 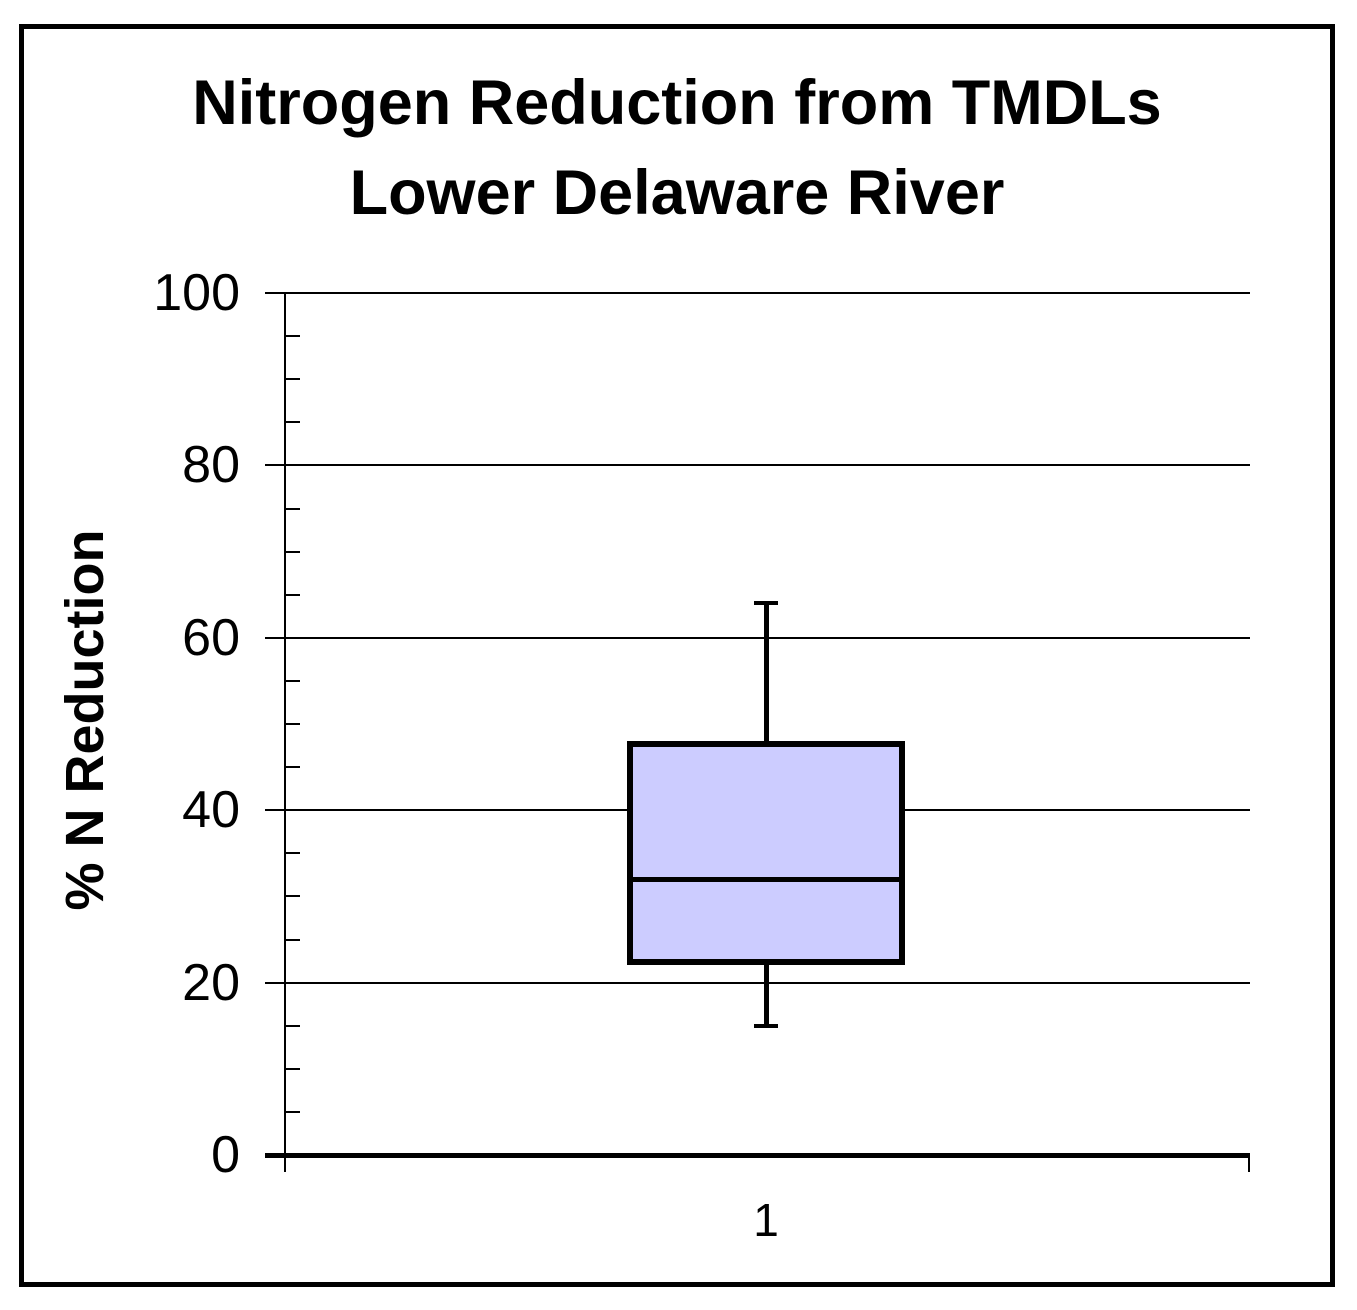 What do you see at coordinates (285, 732) in the screenshot?
I see `y-axis-line` at bounding box center [285, 732].